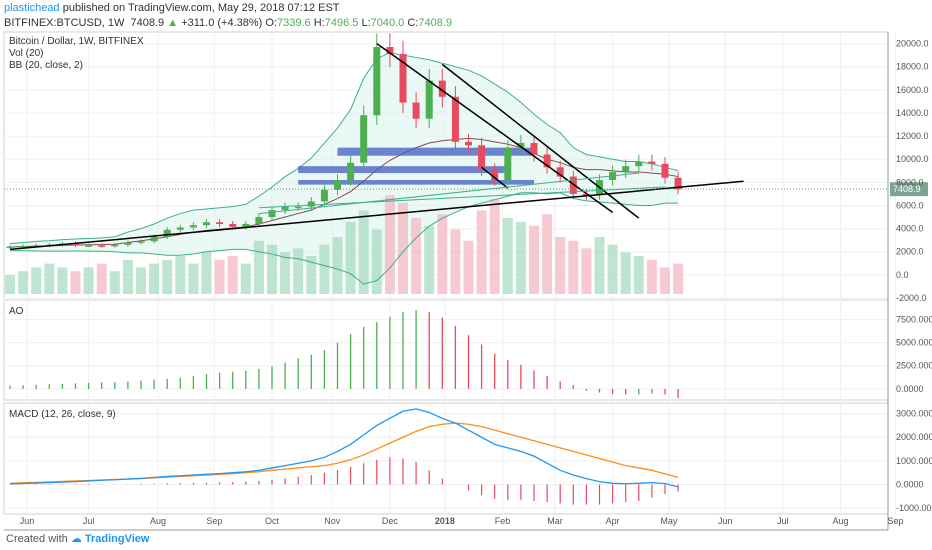 This screenshot has width=932, height=550. I want to click on x-tick-label: Apr, so click(613, 521).